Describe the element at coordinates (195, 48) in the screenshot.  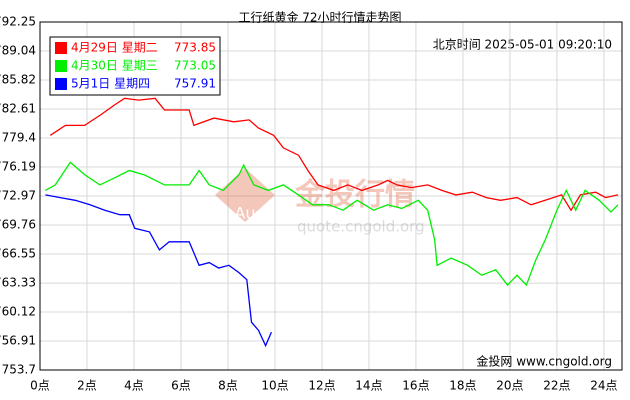
I see `legend-value: 773.85` at that location.